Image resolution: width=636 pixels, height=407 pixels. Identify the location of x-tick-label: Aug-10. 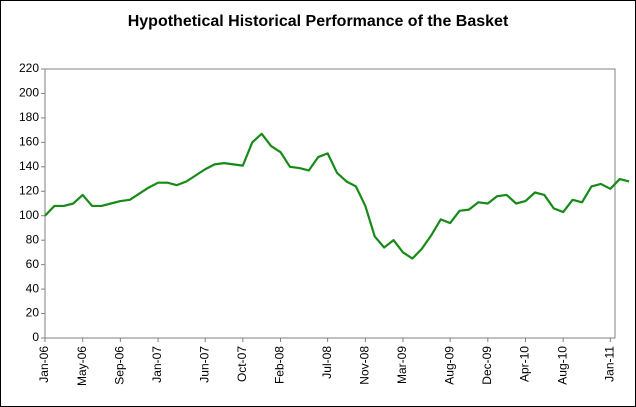
(562, 365).